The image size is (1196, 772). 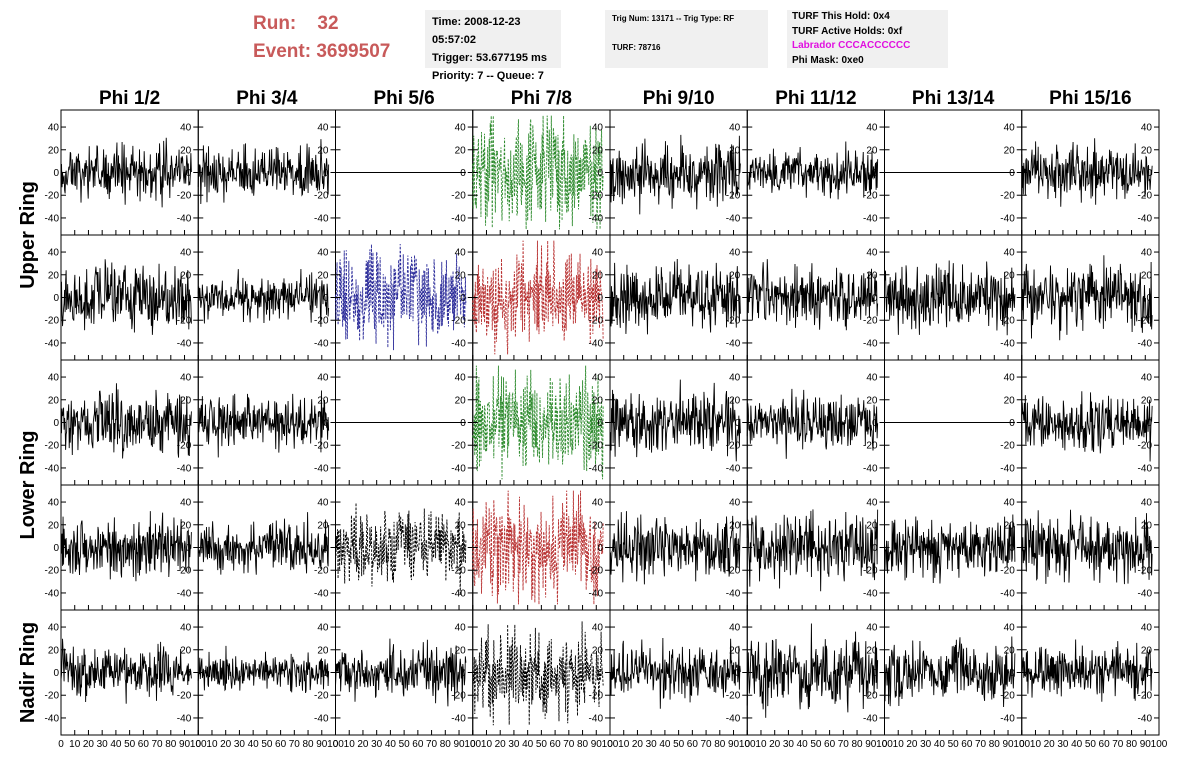 I want to click on x-tick-label: 10, so click(x=487, y=744).